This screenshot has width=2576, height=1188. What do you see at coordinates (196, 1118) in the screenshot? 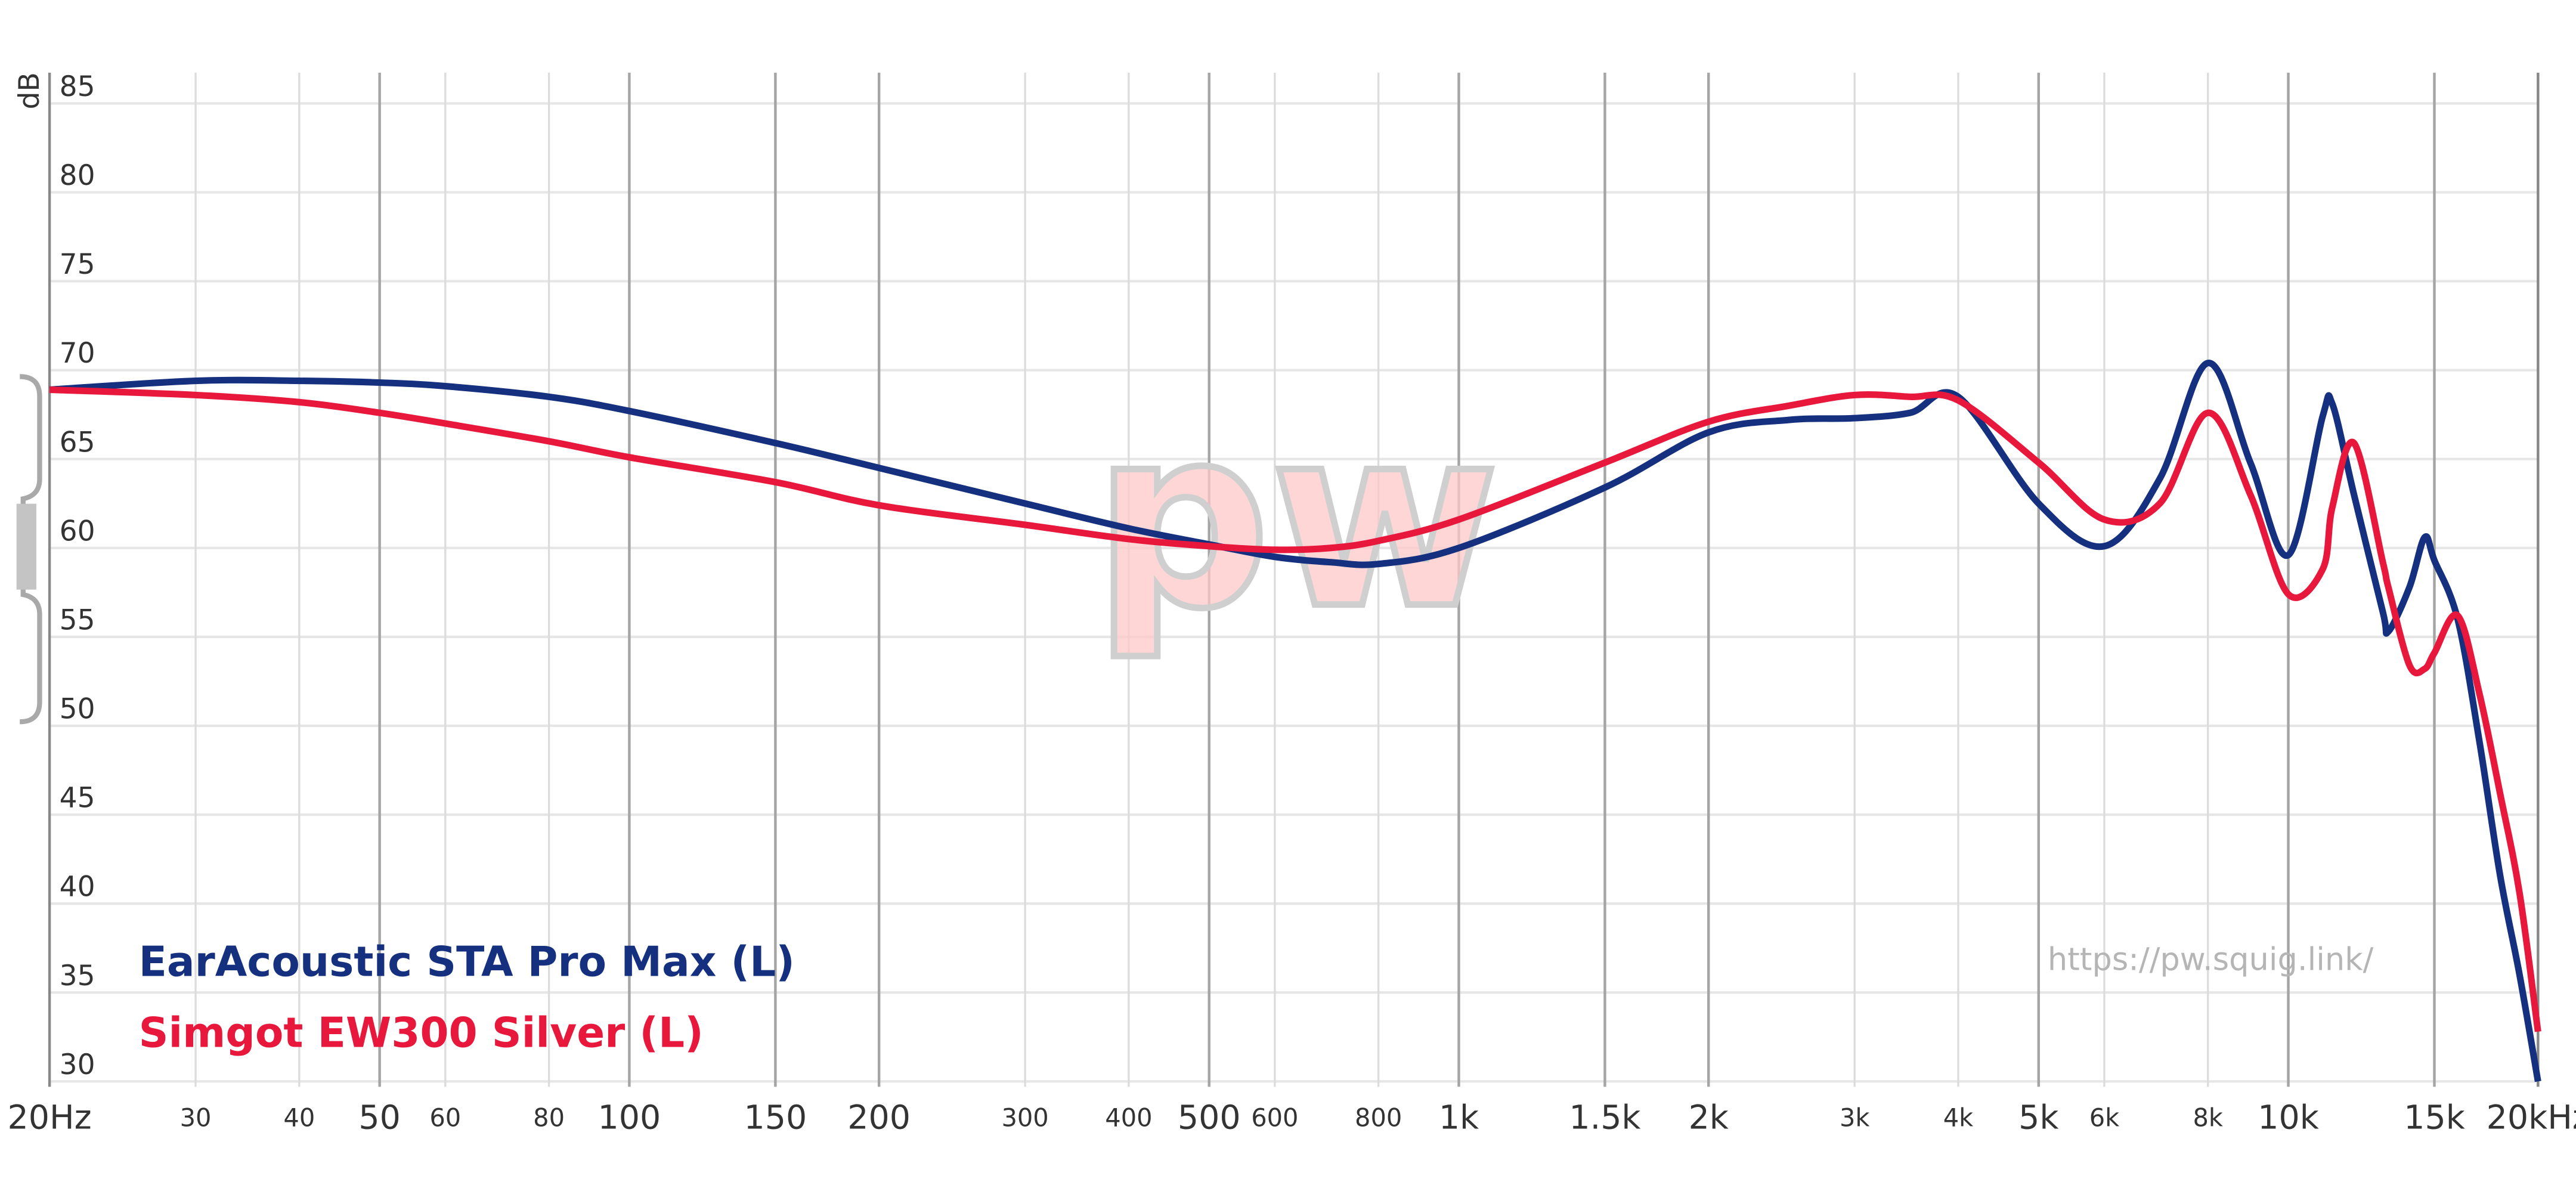
I see `x-tick-label: 30` at bounding box center [196, 1118].